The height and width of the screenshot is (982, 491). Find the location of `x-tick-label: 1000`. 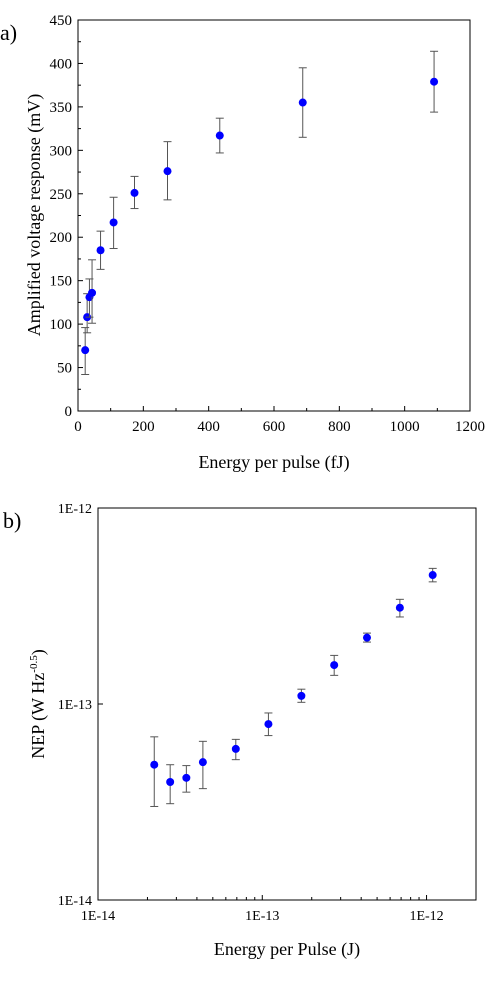

x-tick-label: 1000 is located at coordinates (405, 427).